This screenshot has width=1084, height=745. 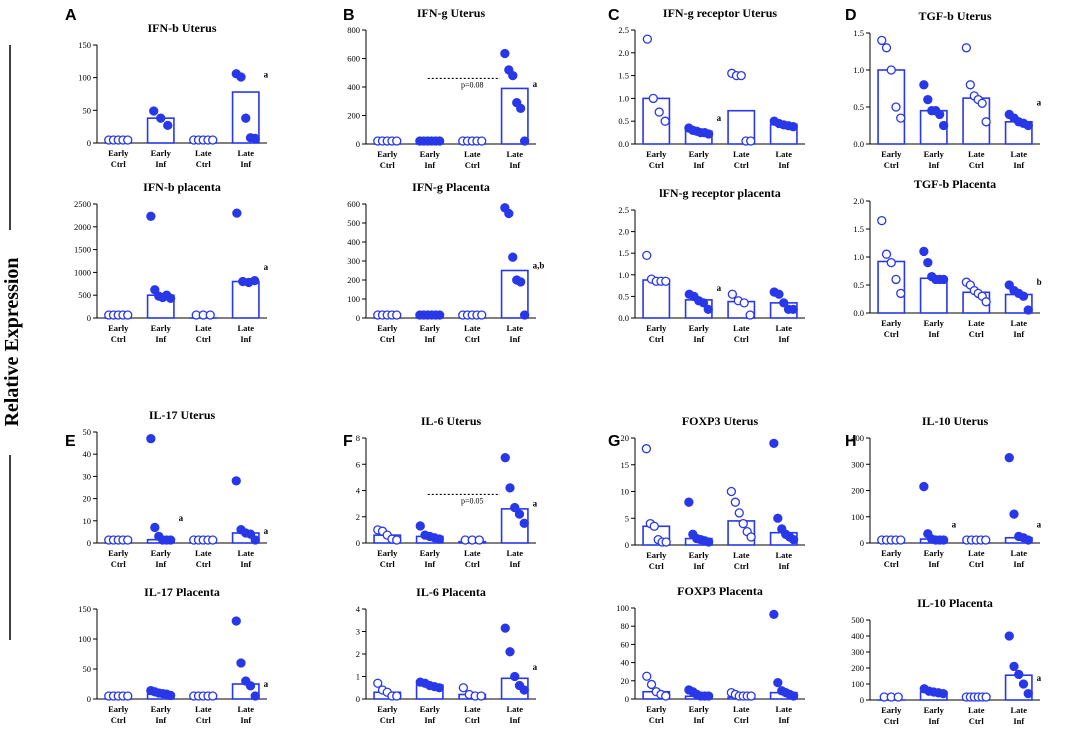 What do you see at coordinates (82, 272) in the screenshot?
I see `y-tick-label: 1000` at bounding box center [82, 272].